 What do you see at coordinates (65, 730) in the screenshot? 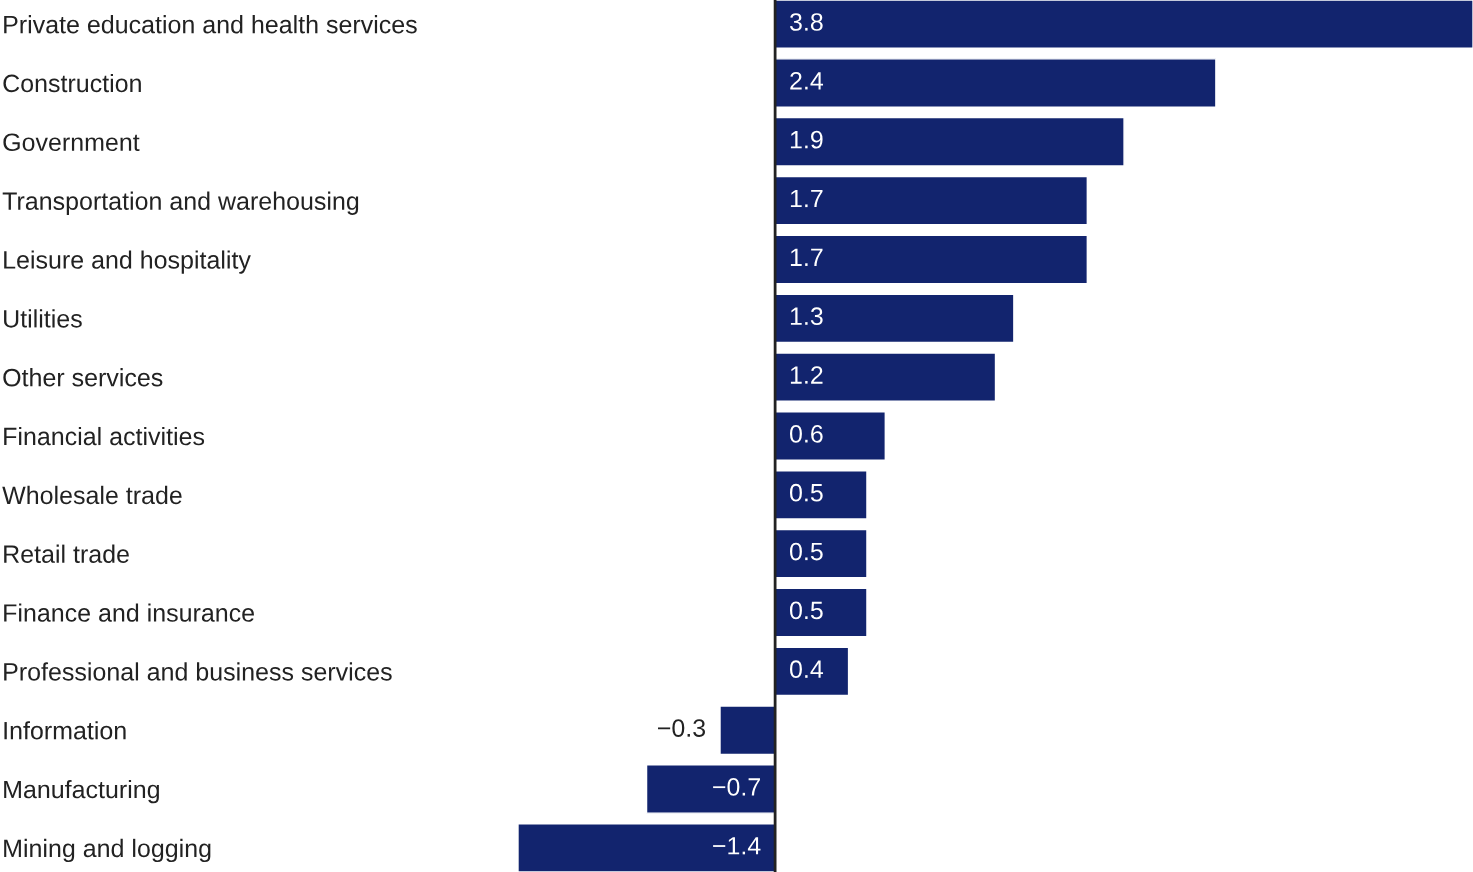
I see `y-tick-label: Information` at bounding box center [65, 730].